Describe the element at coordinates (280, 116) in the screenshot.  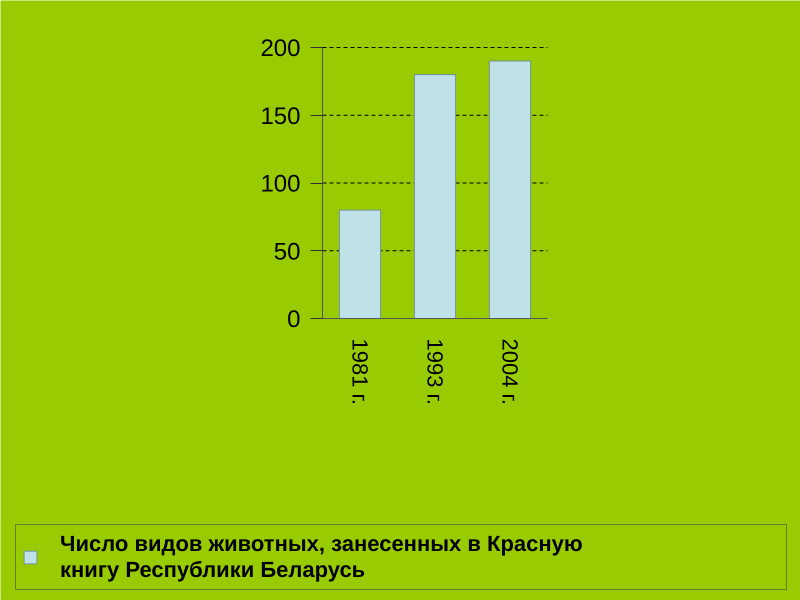
I see `y-tick-label: 150` at that location.